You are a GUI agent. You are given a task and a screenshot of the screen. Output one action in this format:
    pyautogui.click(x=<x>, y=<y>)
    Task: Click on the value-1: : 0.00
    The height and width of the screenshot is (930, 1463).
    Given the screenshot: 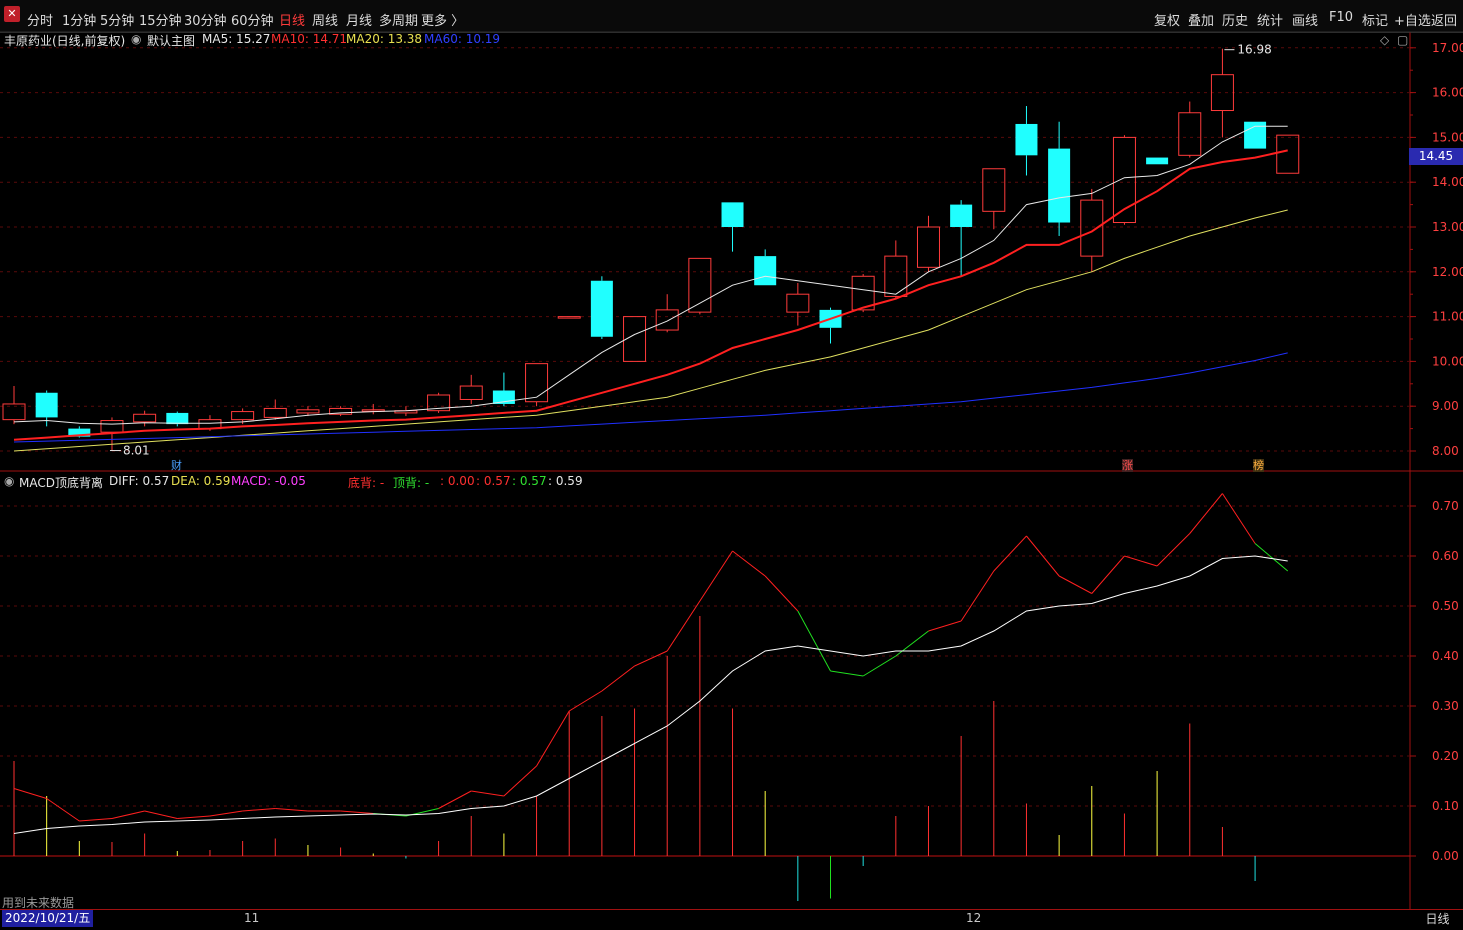 What is the action you would take?
    pyautogui.click(x=457, y=481)
    